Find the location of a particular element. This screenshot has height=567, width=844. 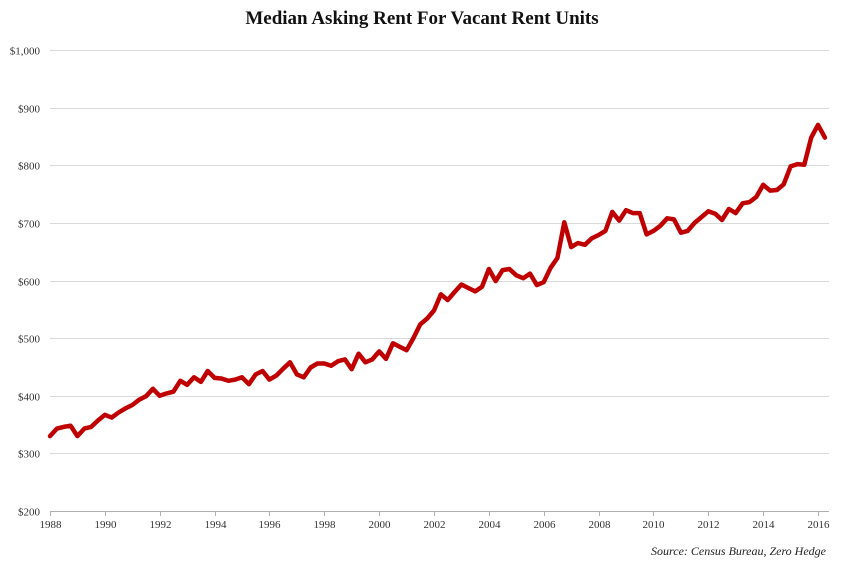

x-tick-label: 2012 is located at coordinates (709, 525).